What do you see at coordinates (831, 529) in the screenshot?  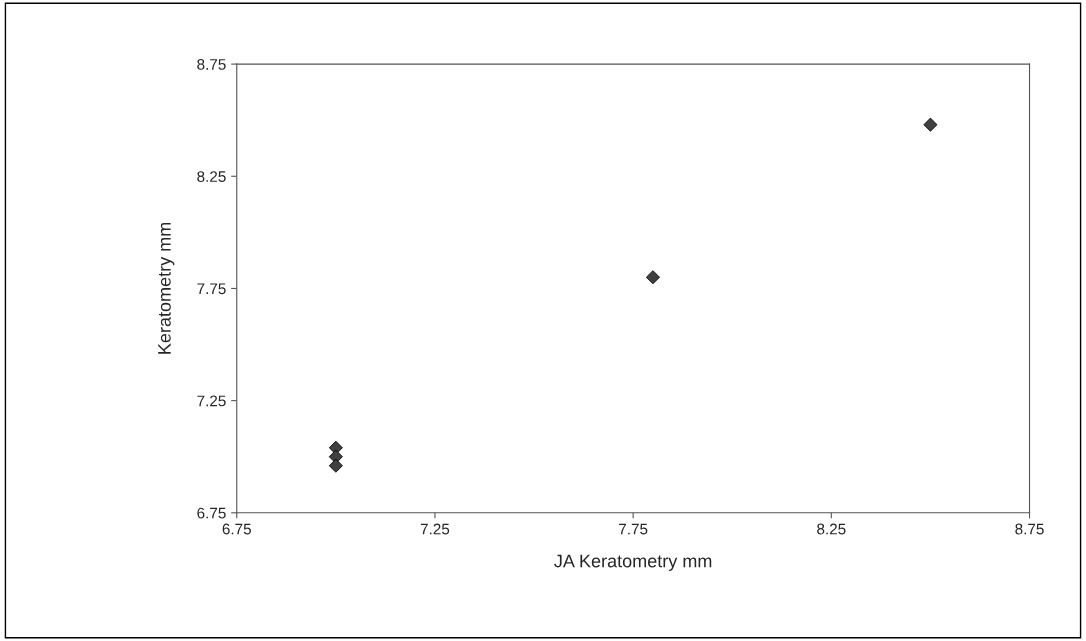 I see `x-tick-label: 8.25` at bounding box center [831, 529].